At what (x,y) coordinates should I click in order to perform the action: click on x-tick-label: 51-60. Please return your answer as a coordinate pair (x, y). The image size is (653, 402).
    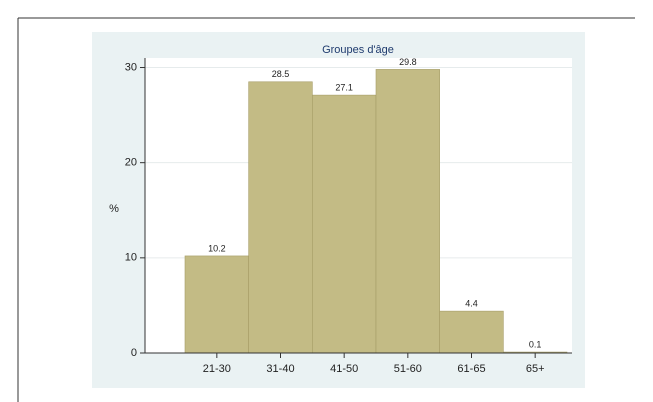
    Looking at the image, I should click on (408, 369).